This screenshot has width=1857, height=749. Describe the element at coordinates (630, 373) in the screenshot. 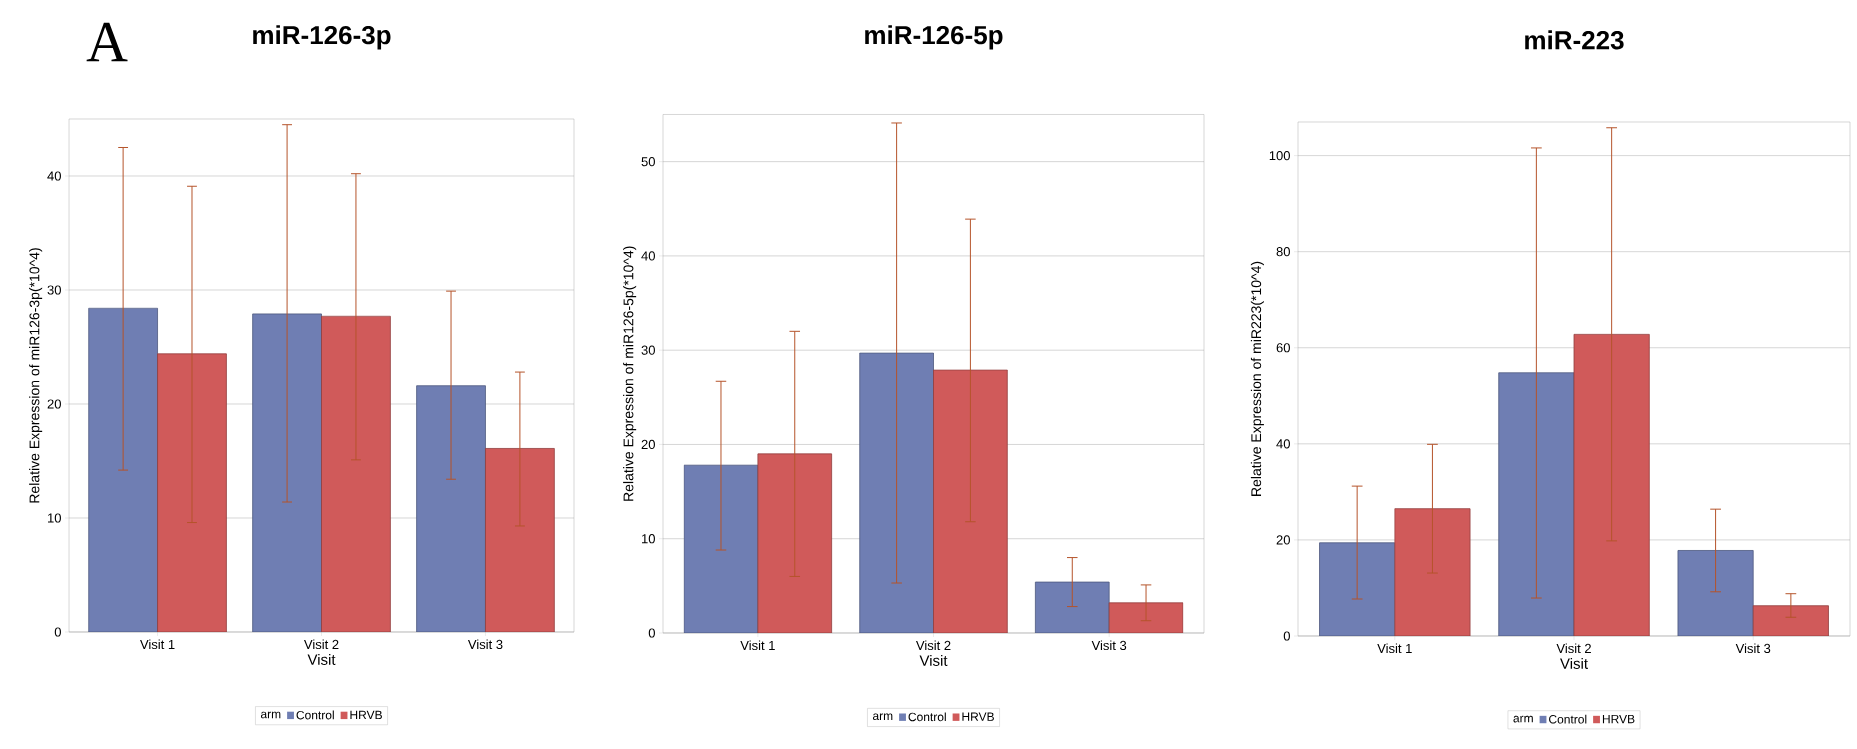

I see `y-axis-title: Relative Expression of miR126-5p(*10^4)` at that location.